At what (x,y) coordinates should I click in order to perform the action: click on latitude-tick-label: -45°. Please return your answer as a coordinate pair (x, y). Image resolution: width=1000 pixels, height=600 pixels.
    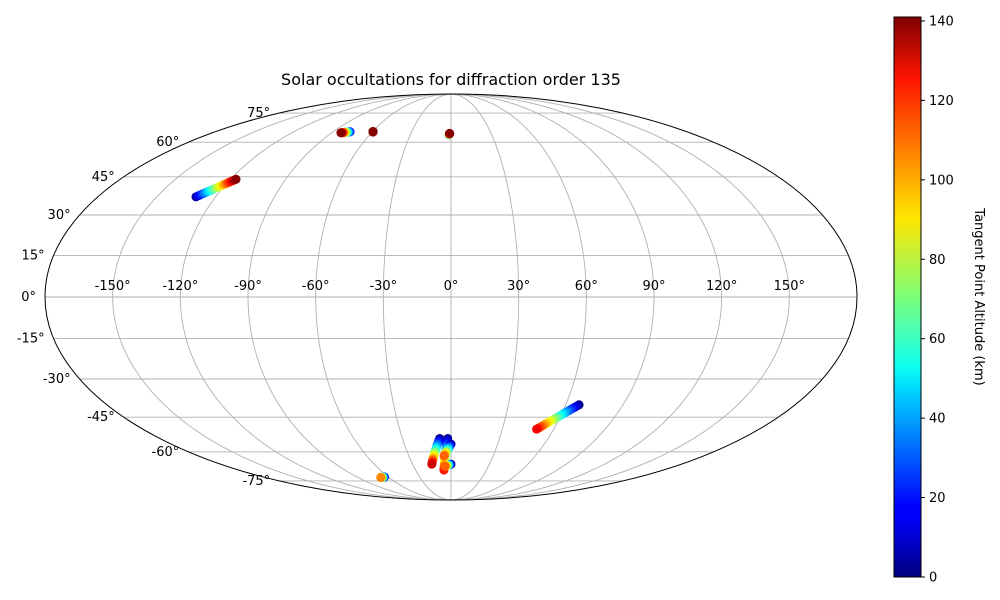
    Looking at the image, I should click on (101, 417).